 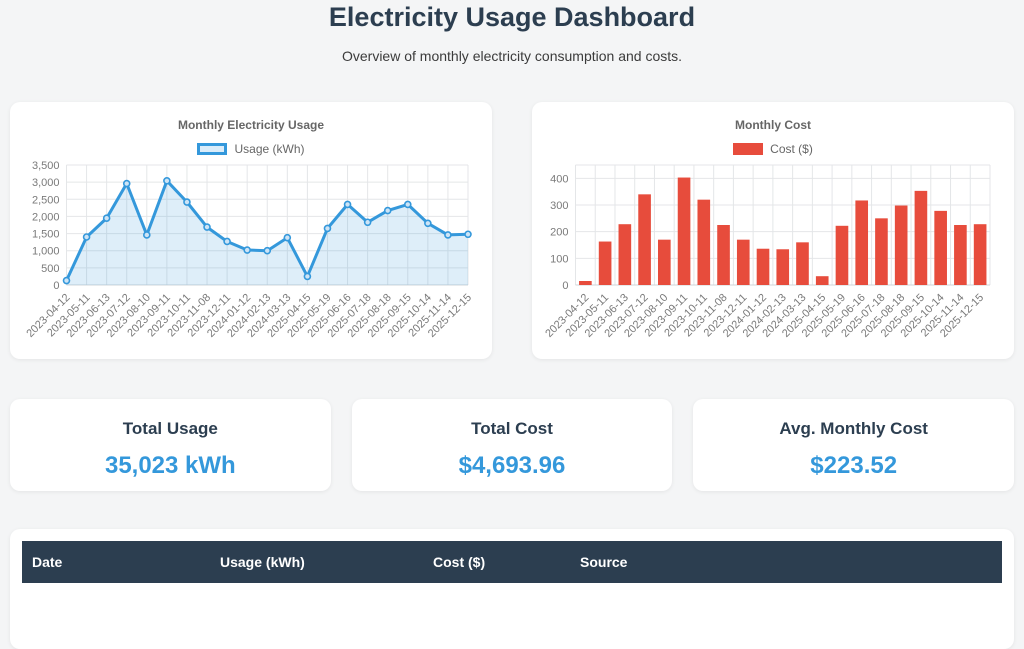 I want to click on table-header-row: Date Usage (kWh) Cost ($) Source, so click(x=512, y=562).